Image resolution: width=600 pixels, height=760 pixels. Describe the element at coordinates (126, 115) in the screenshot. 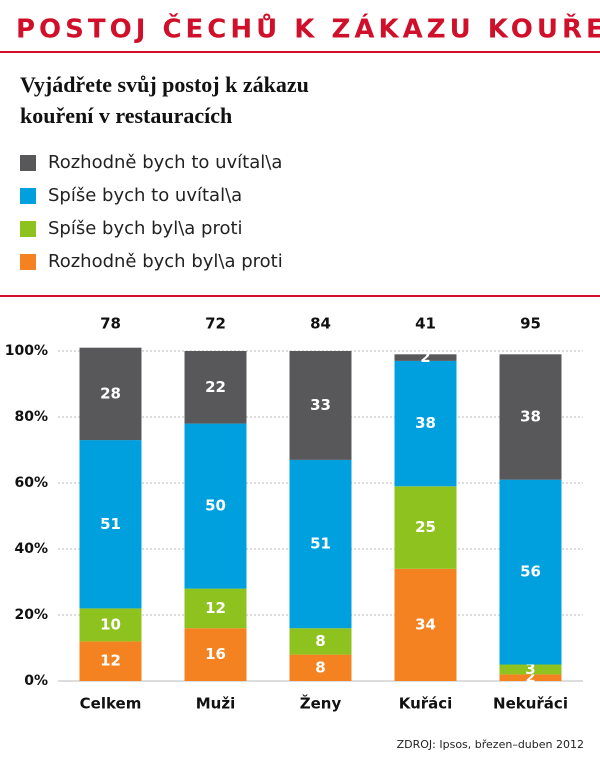

I see `subtitle: kouření v restauracích` at that location.